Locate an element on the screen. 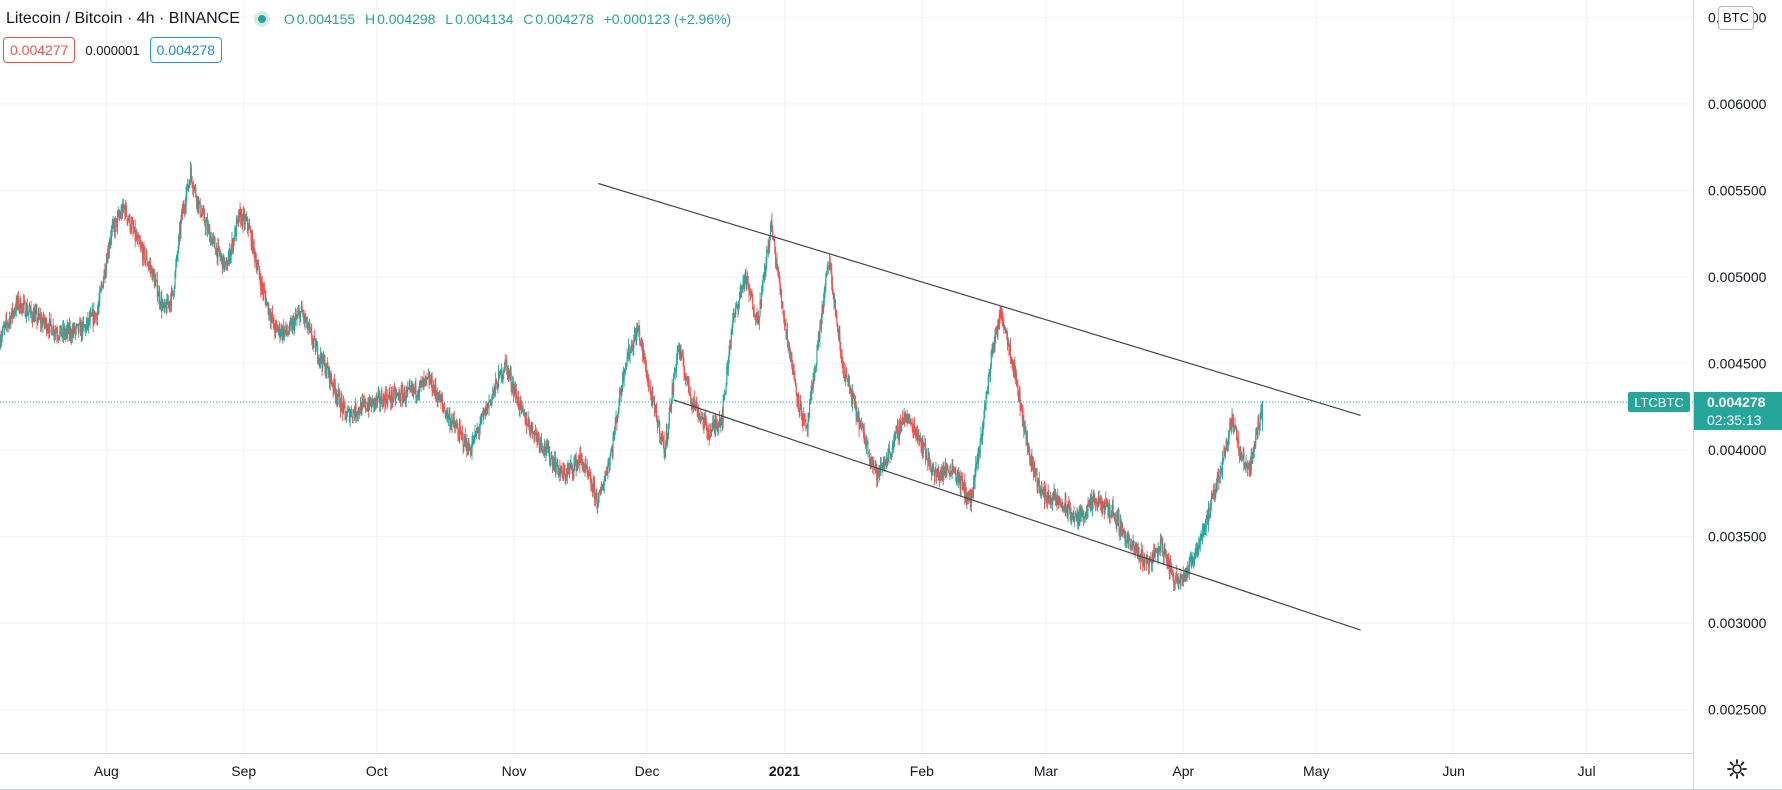 The height and width of the screenshot is (790, 1782). buy-price-button: 0.004278 is located at coordinates (186, 50).